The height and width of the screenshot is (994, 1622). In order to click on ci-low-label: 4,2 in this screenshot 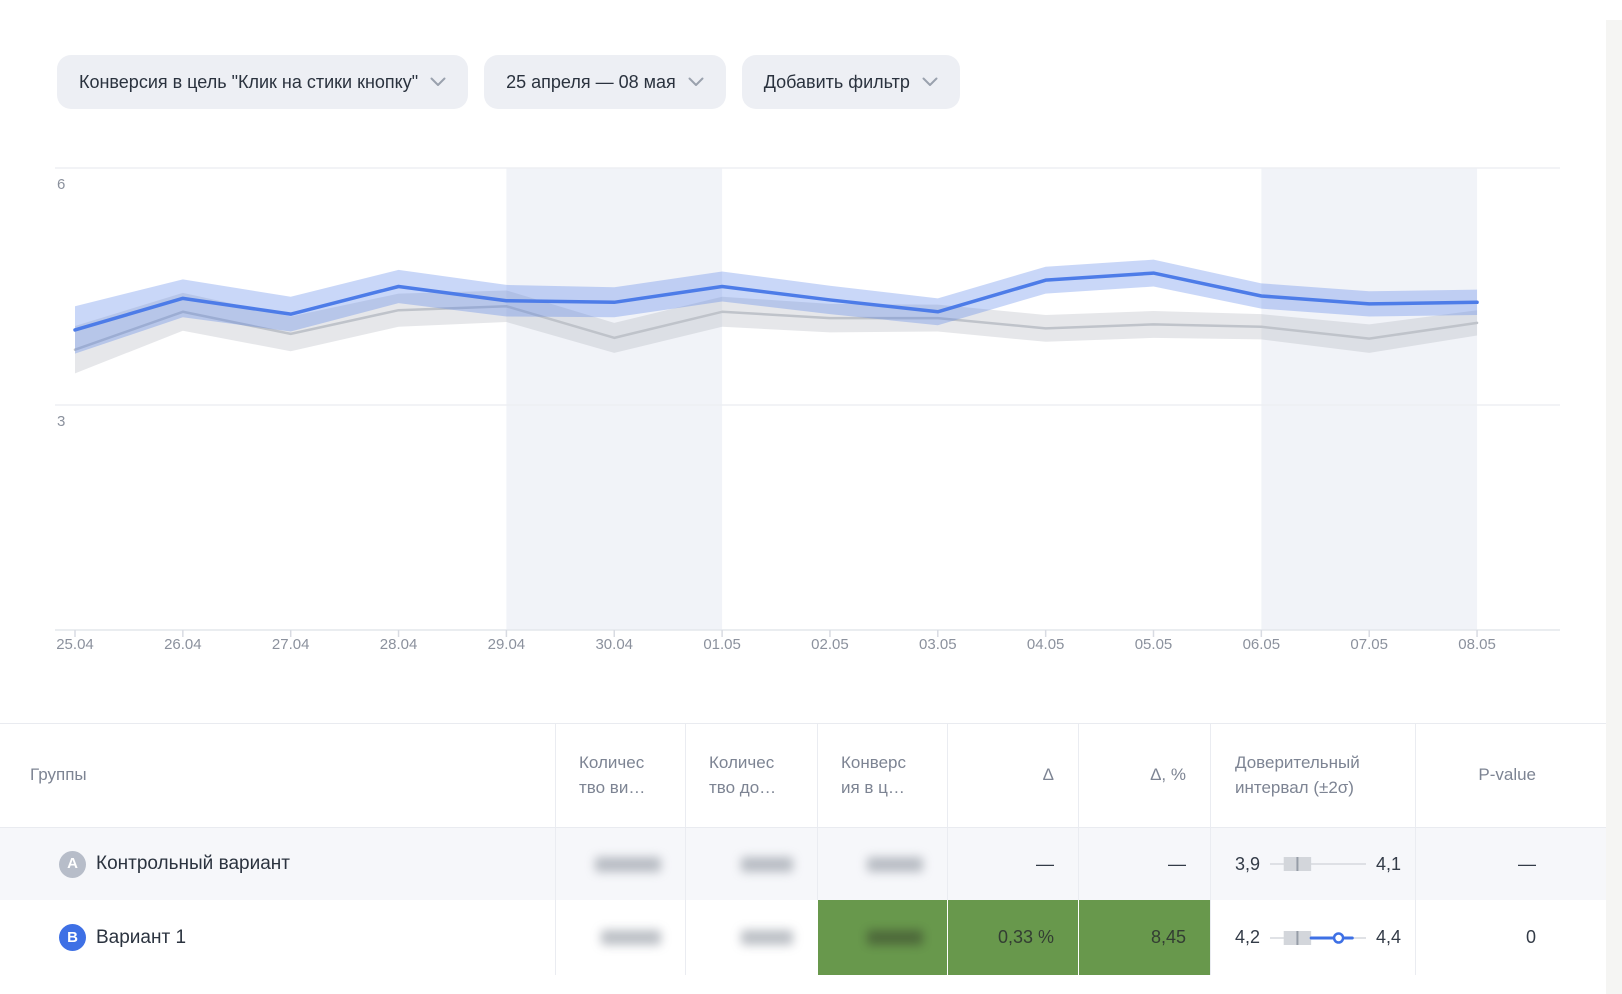, I will do `click(1248, 937)`.